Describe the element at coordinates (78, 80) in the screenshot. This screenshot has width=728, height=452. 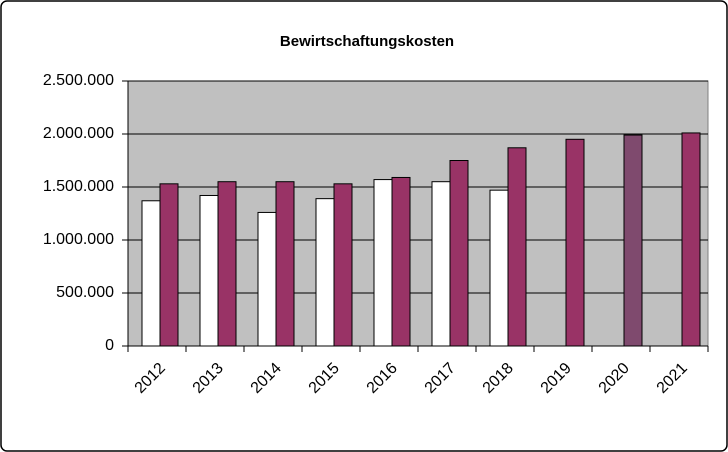
I see `y-tick-label: 2.500.000` at that location.